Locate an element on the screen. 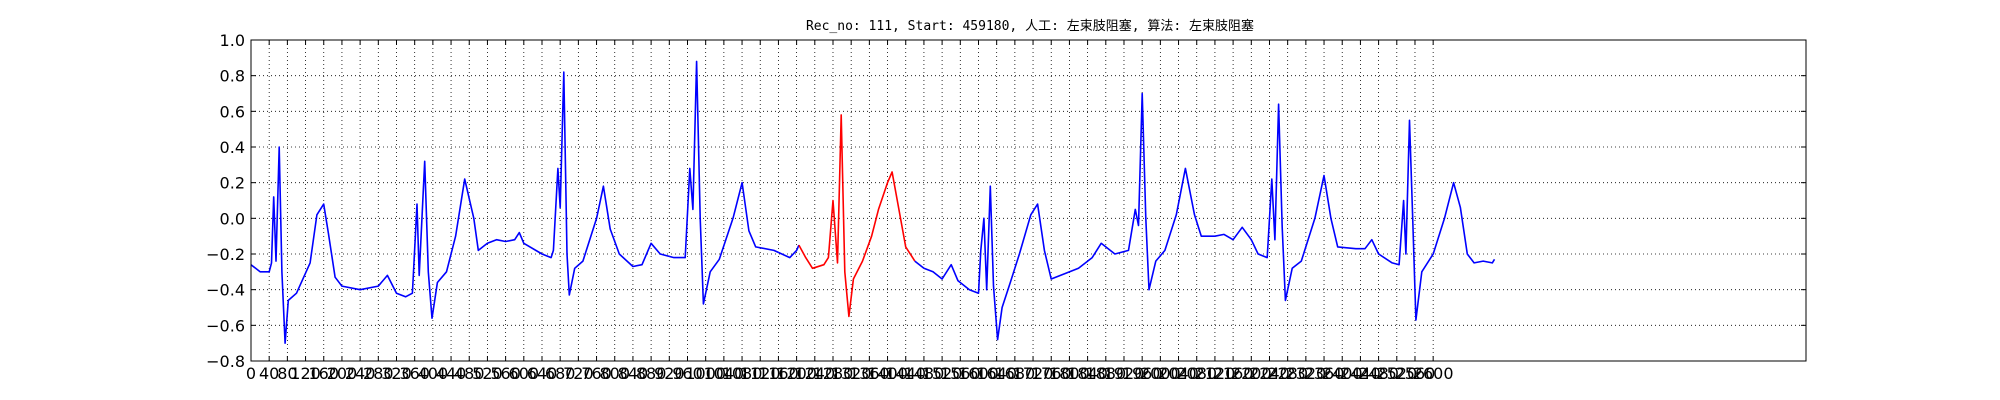  x-tick-label: 2560 is located at coordinates (1415, 373).